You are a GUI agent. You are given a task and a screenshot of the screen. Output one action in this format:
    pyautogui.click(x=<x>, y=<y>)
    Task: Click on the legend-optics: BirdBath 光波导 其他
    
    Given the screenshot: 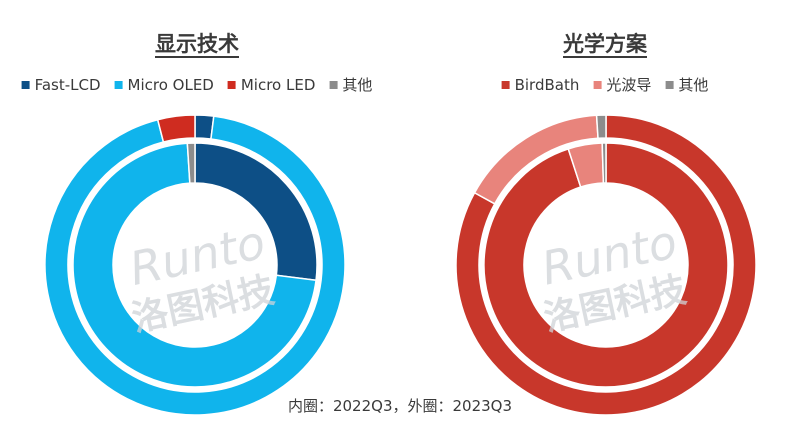 What is the action you would take?
    pyautogui.click(x=604, y=84)
    